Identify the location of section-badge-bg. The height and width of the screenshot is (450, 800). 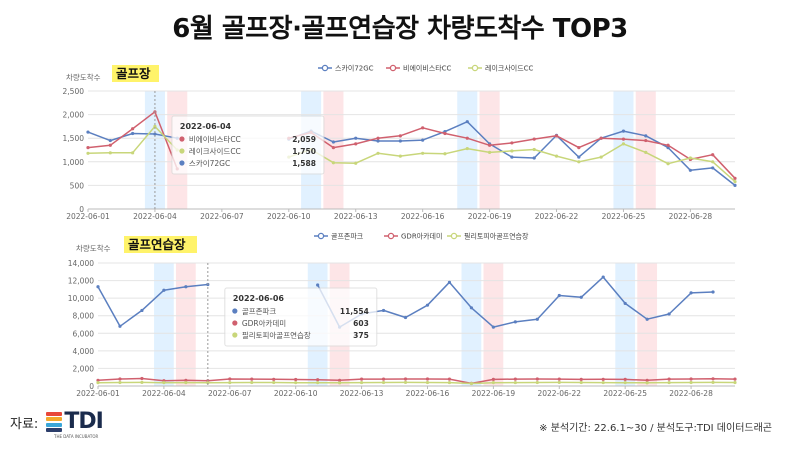
(160, 244).